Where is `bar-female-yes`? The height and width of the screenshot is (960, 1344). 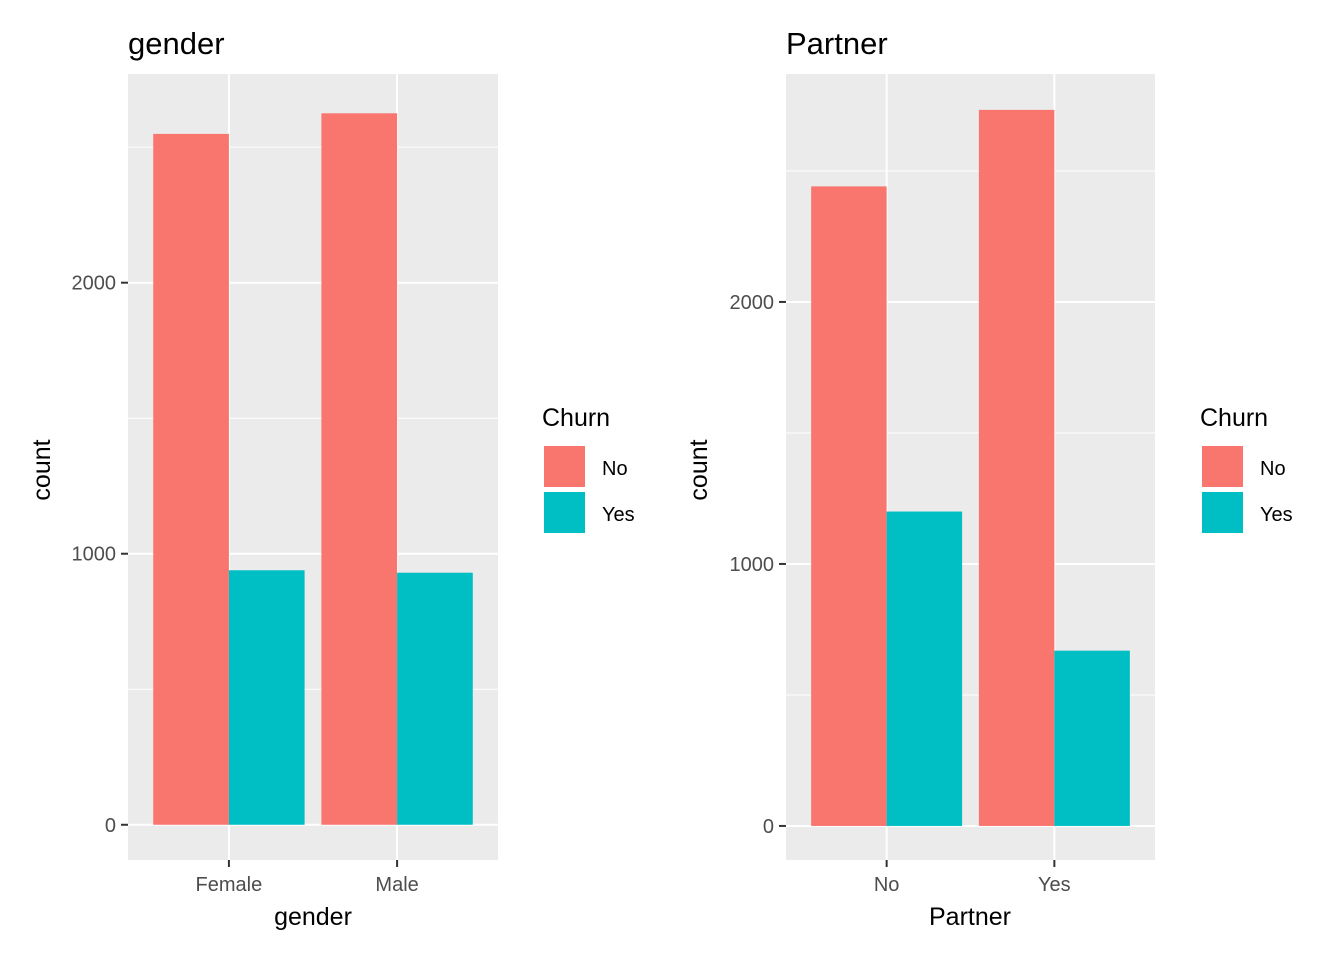
bar-female-yes is located at coordinates (266, 697).